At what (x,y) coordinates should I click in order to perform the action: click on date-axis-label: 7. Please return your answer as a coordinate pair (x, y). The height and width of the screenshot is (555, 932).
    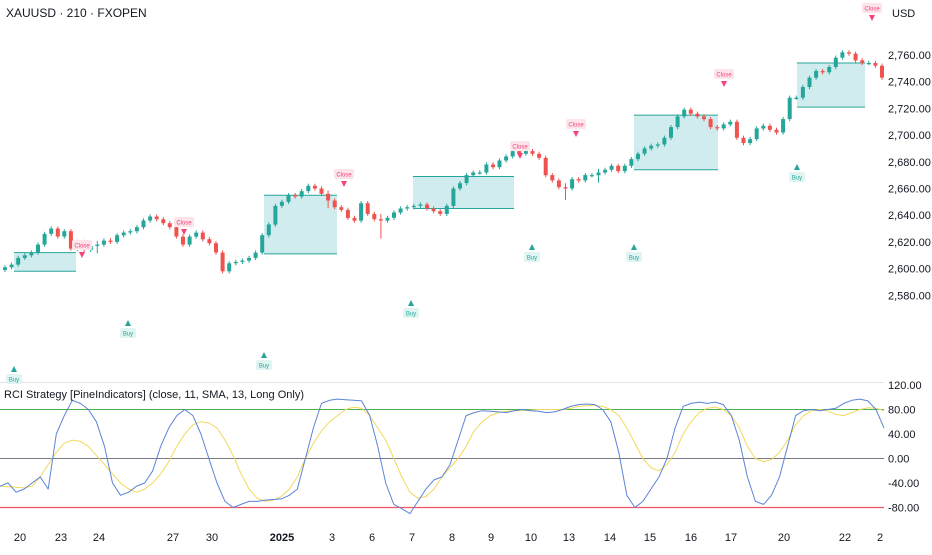
    Looking at the image, I should click on (412, 538).